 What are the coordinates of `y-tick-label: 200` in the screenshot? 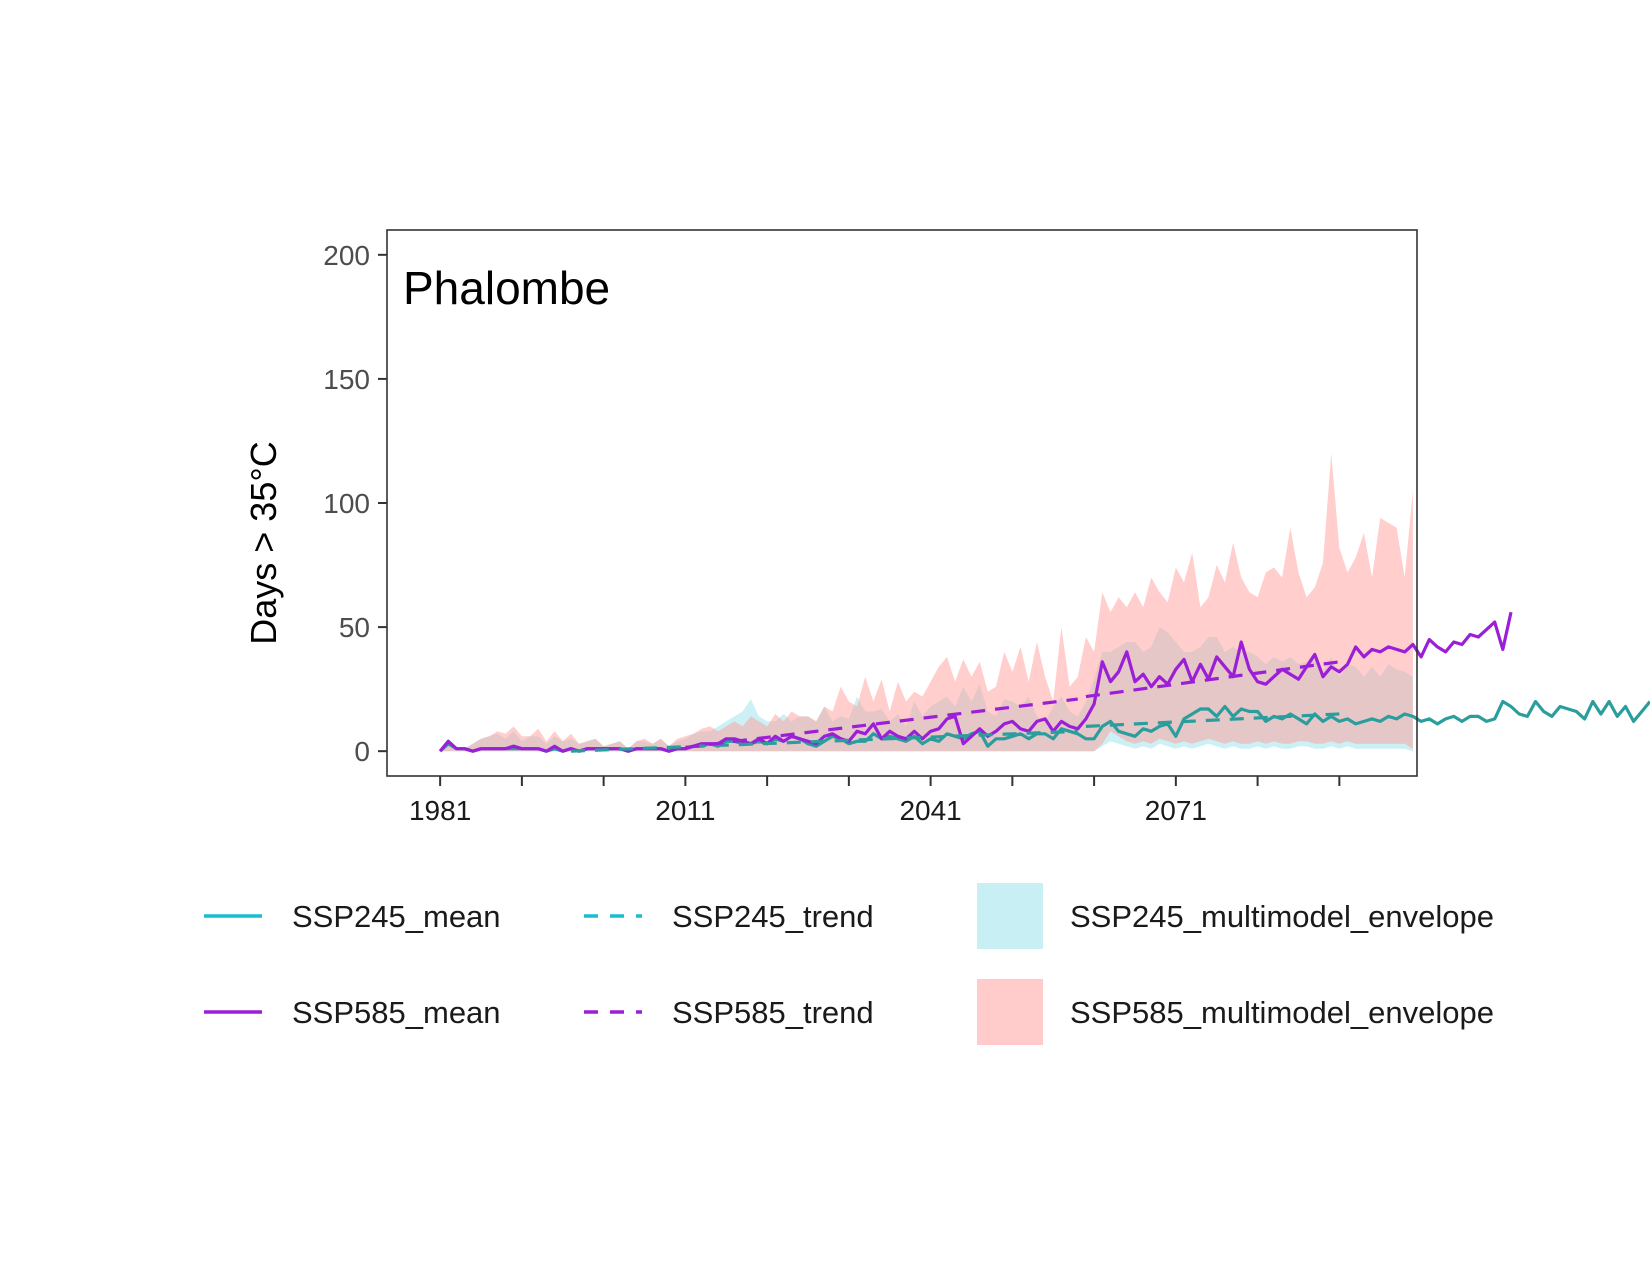 It's located at (346, 255).